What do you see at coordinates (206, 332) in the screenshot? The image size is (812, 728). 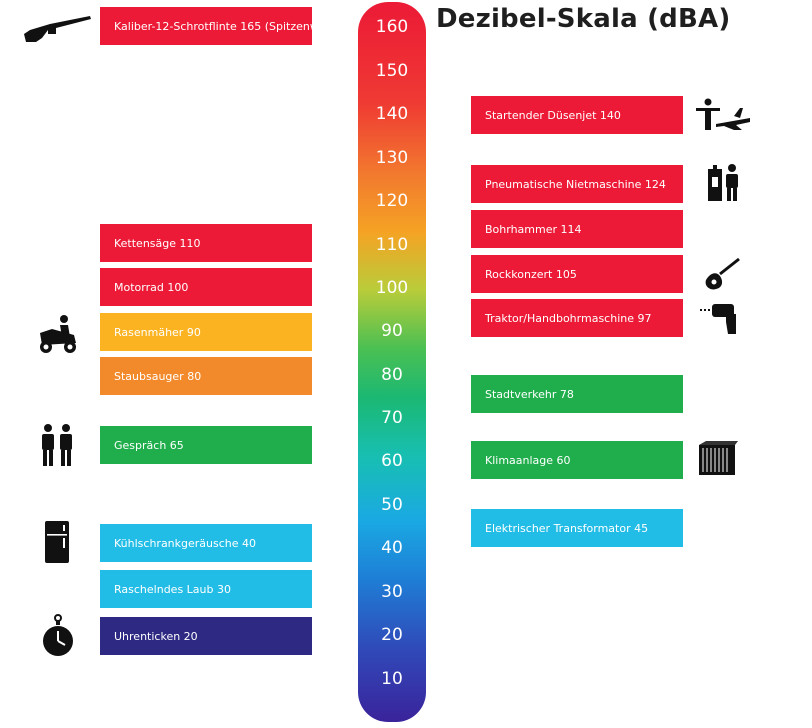 I see `noise-bar-lawnmower: Rasenmäher 90` at bounding box center [206, 332].